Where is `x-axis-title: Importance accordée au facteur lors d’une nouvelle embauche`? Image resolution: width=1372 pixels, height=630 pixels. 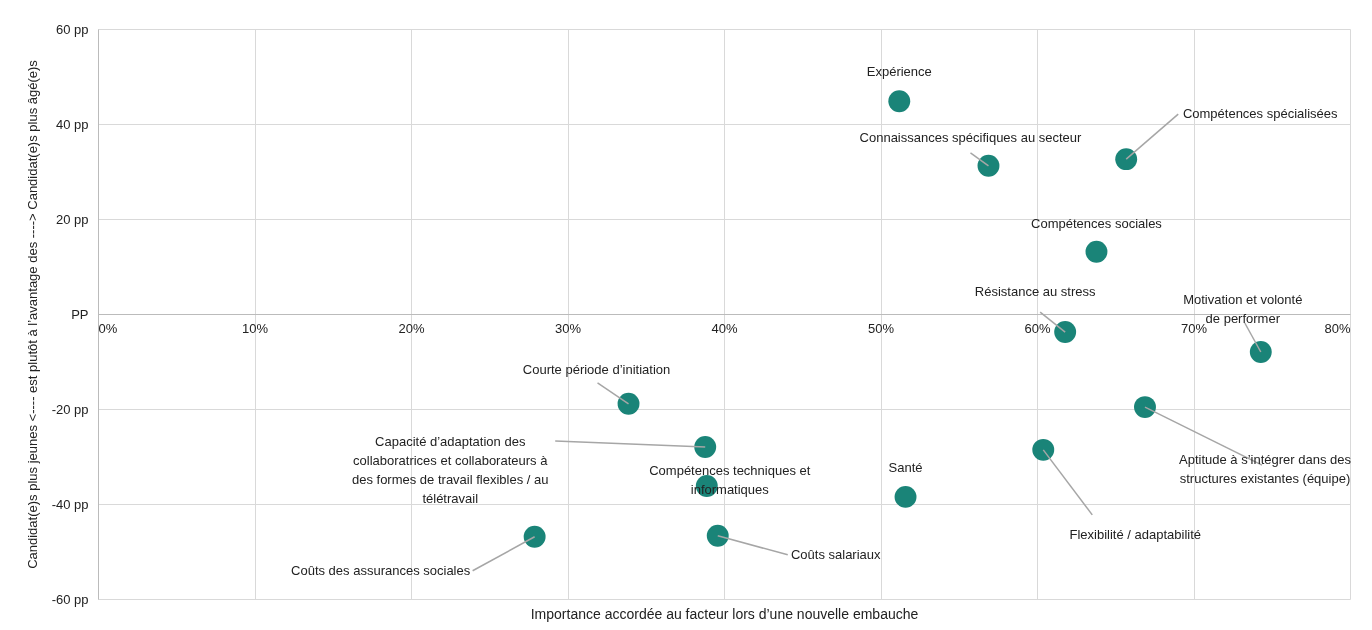 x-axis-title: Importance accordée au facteur lors d’une nouvelle embauche is located at coordinates (724, 613).